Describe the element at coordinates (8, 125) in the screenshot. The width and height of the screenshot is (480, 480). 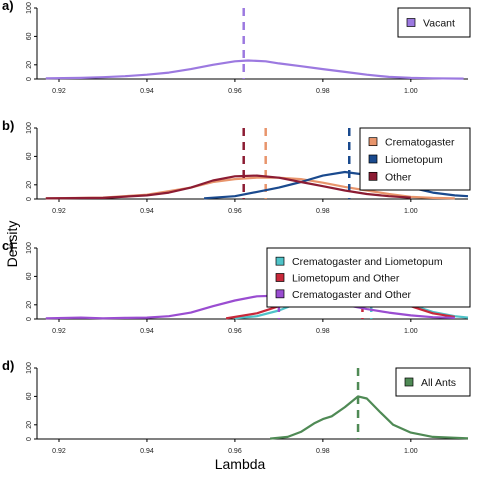
I see `panel-letter: b)` at that location.